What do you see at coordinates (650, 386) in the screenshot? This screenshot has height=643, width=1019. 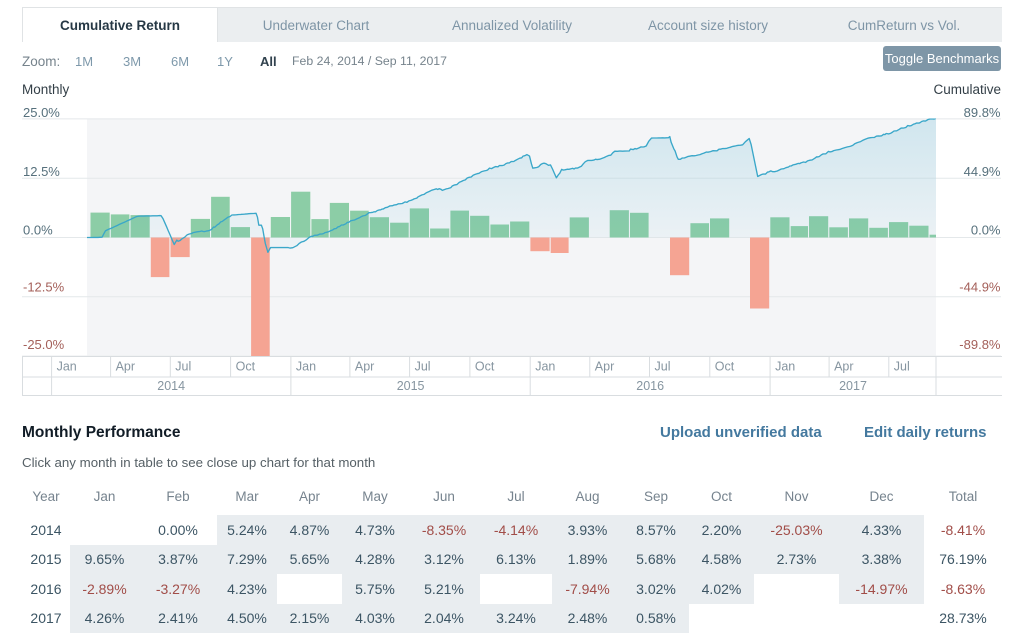 I see `svg-text: 2016` at bounding box center [650, 386].